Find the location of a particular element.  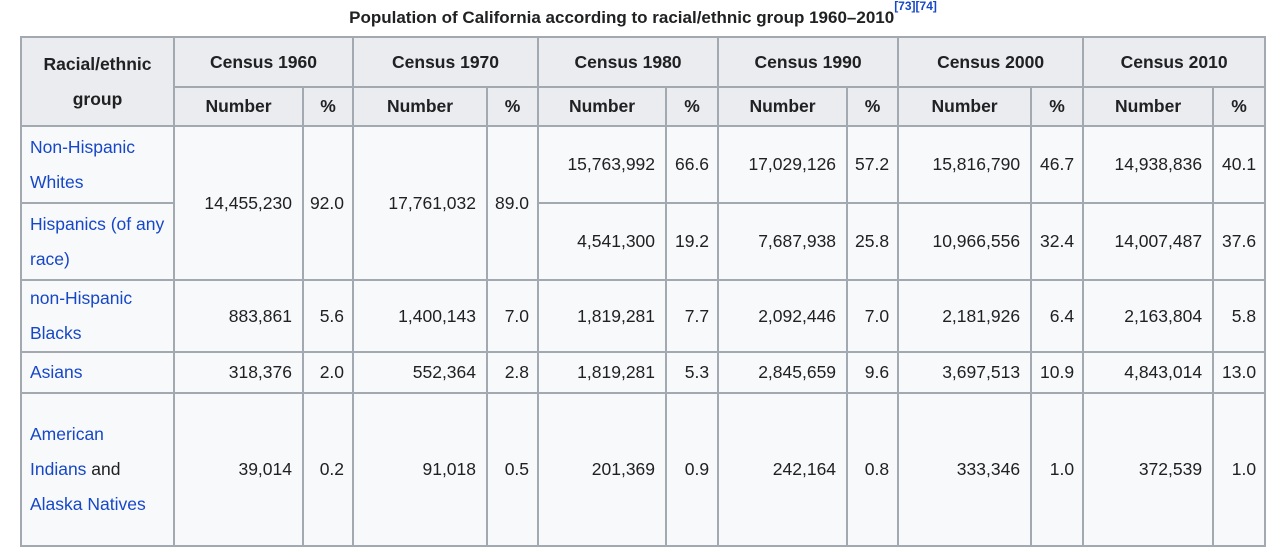

number-cell: 3,697,513 is located at coordinates (965, 372).